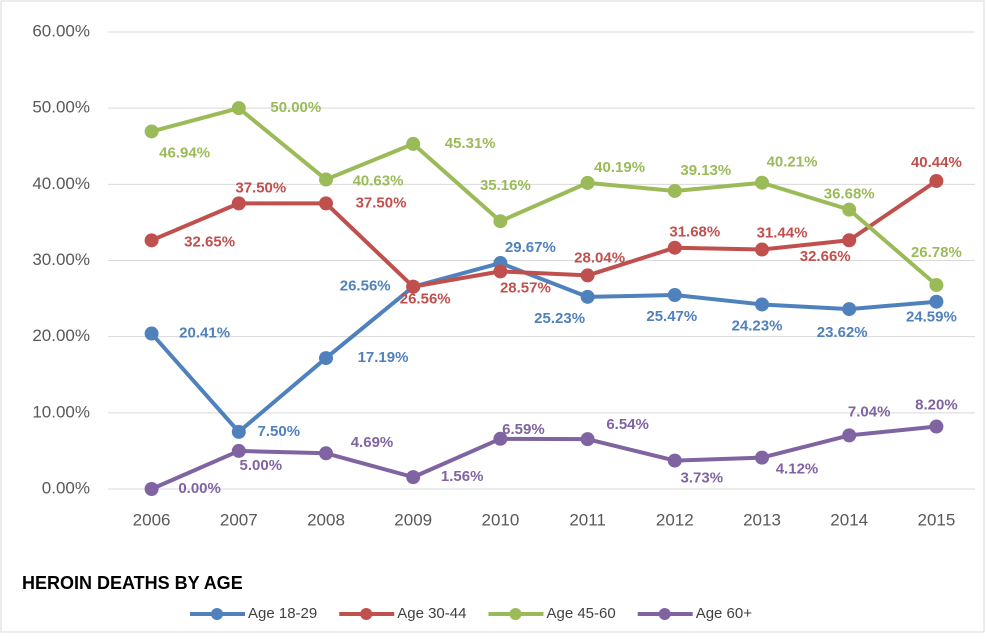 The image size is (986, 639). I want to click on y-tick-label: 60.00%, so click(61, 30).